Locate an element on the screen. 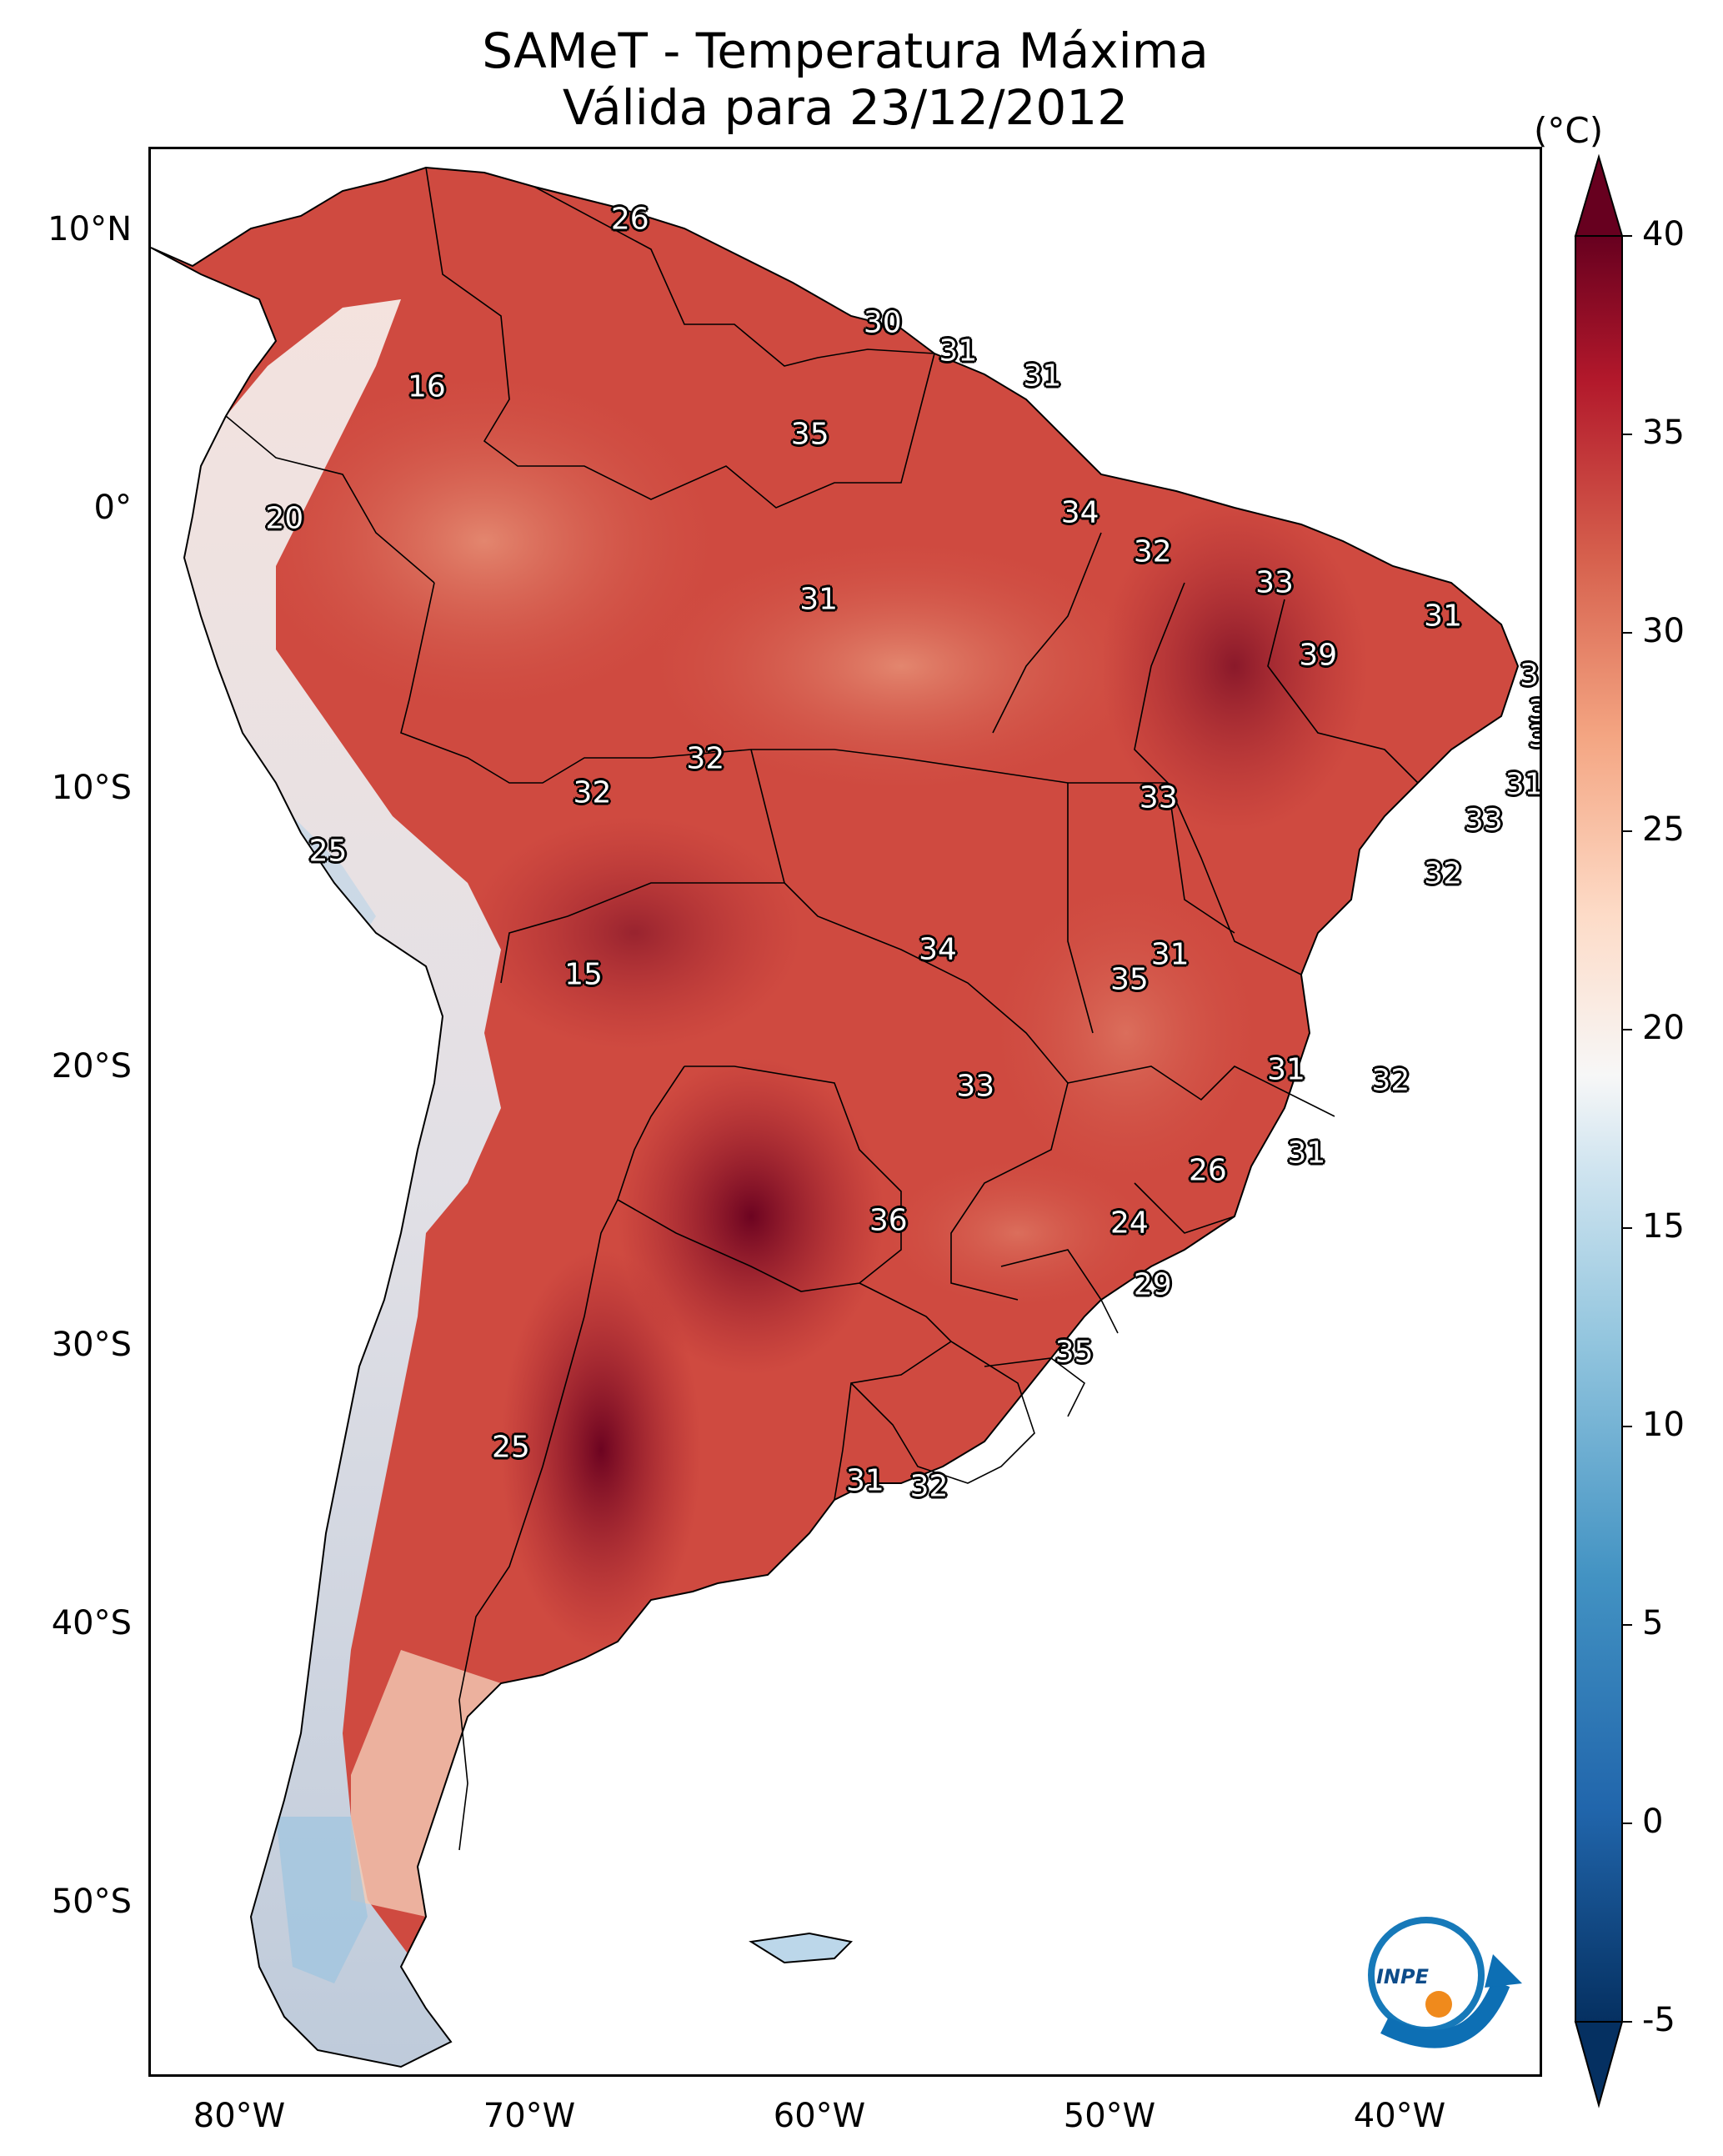  station-value: 36 is located at coordinates (888, 1220).